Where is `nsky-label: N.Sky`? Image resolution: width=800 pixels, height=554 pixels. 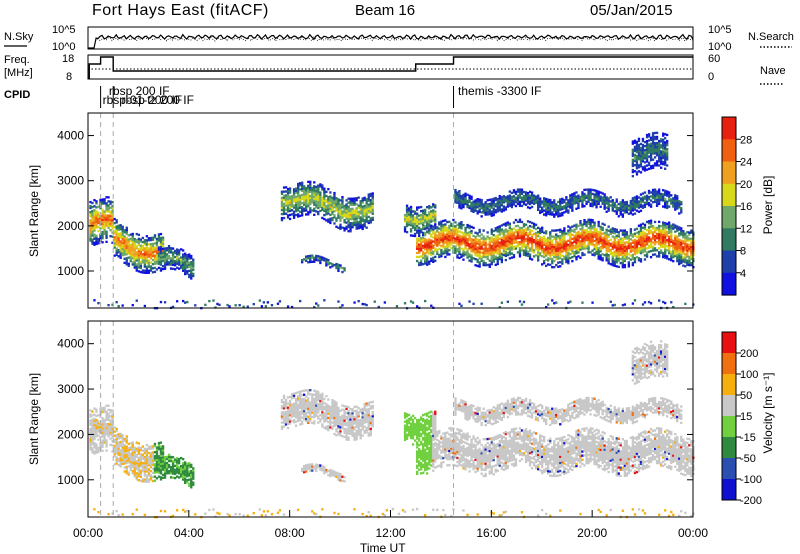
nsky-label: N.Sky is located at coordinates (19, 37).